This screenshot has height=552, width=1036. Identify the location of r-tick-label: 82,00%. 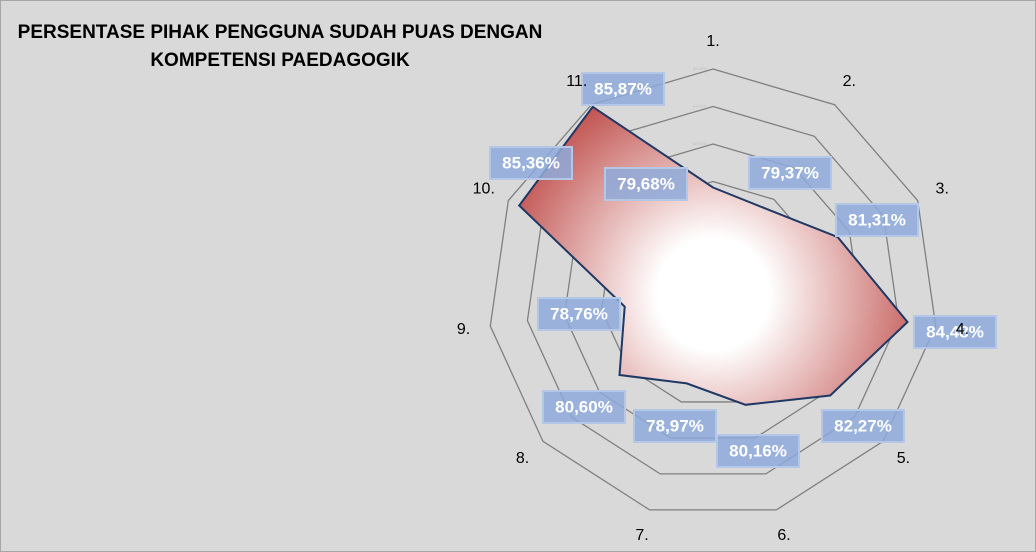
(700, 143).